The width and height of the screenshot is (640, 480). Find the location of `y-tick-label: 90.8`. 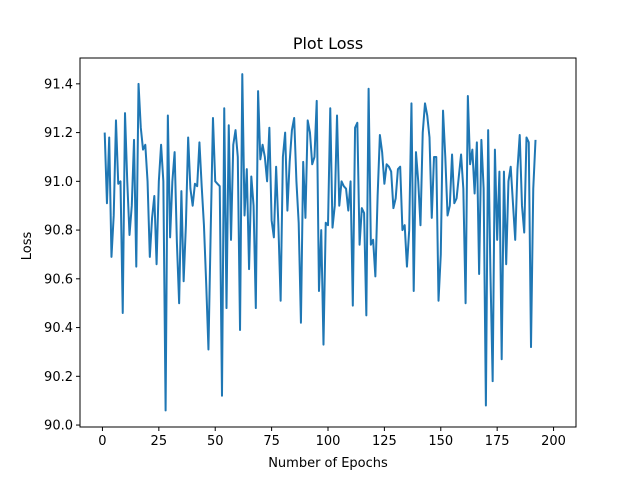

y-tick-label: 90.8 is located at coordinates (58, 231).